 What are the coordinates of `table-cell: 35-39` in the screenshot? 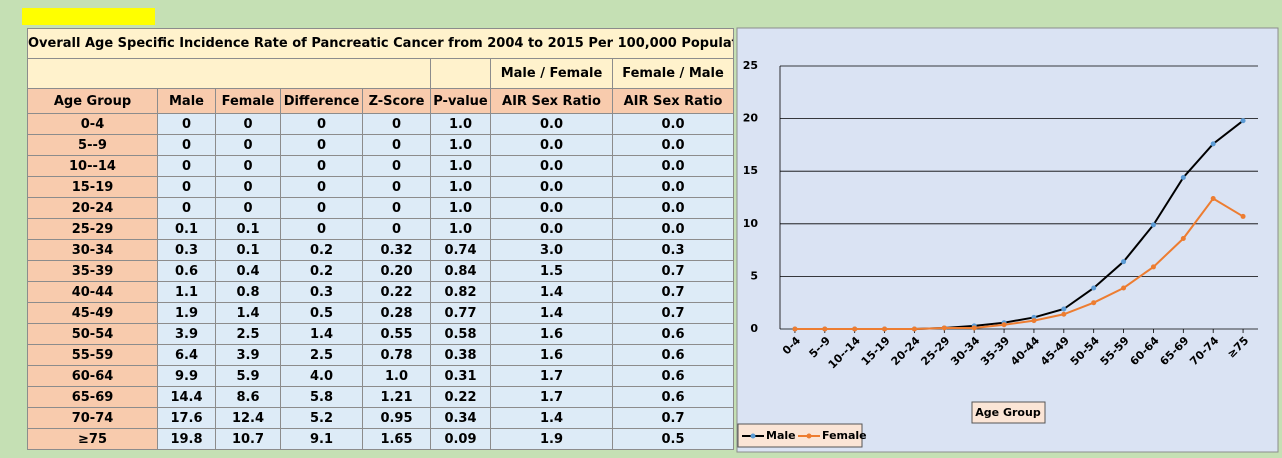 It's located at (92, 271).